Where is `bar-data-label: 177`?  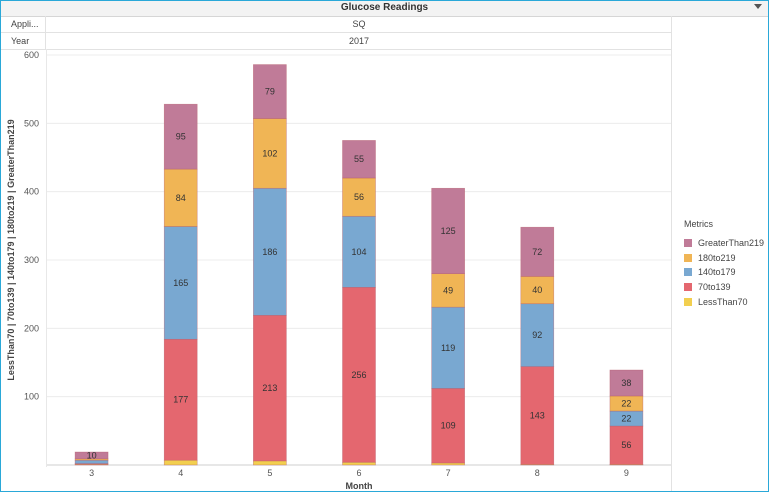 bar-data-label: 177 is located at coordinates (180, 400).